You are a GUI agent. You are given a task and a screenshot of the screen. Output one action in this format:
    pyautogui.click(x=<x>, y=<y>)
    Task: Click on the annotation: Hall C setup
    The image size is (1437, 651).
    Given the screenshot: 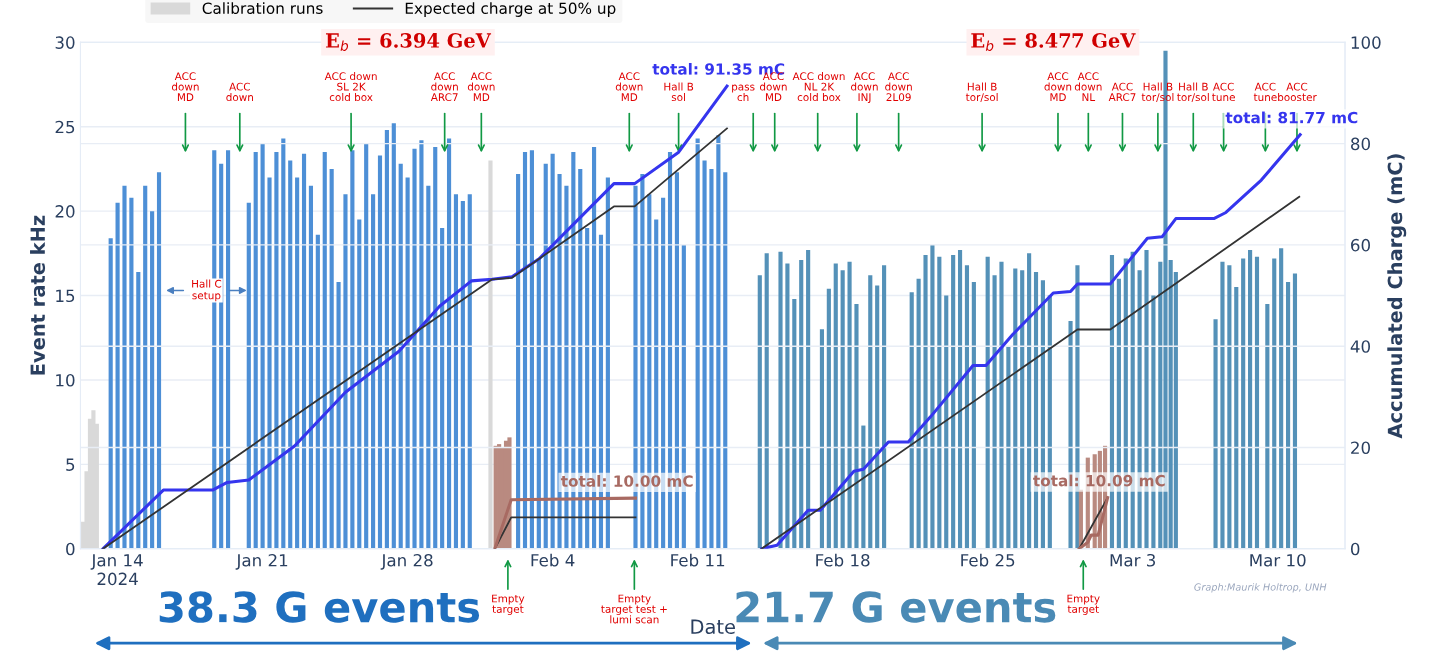 What is the action you would take?
    pyautogui.click(x=207, y=290)
    